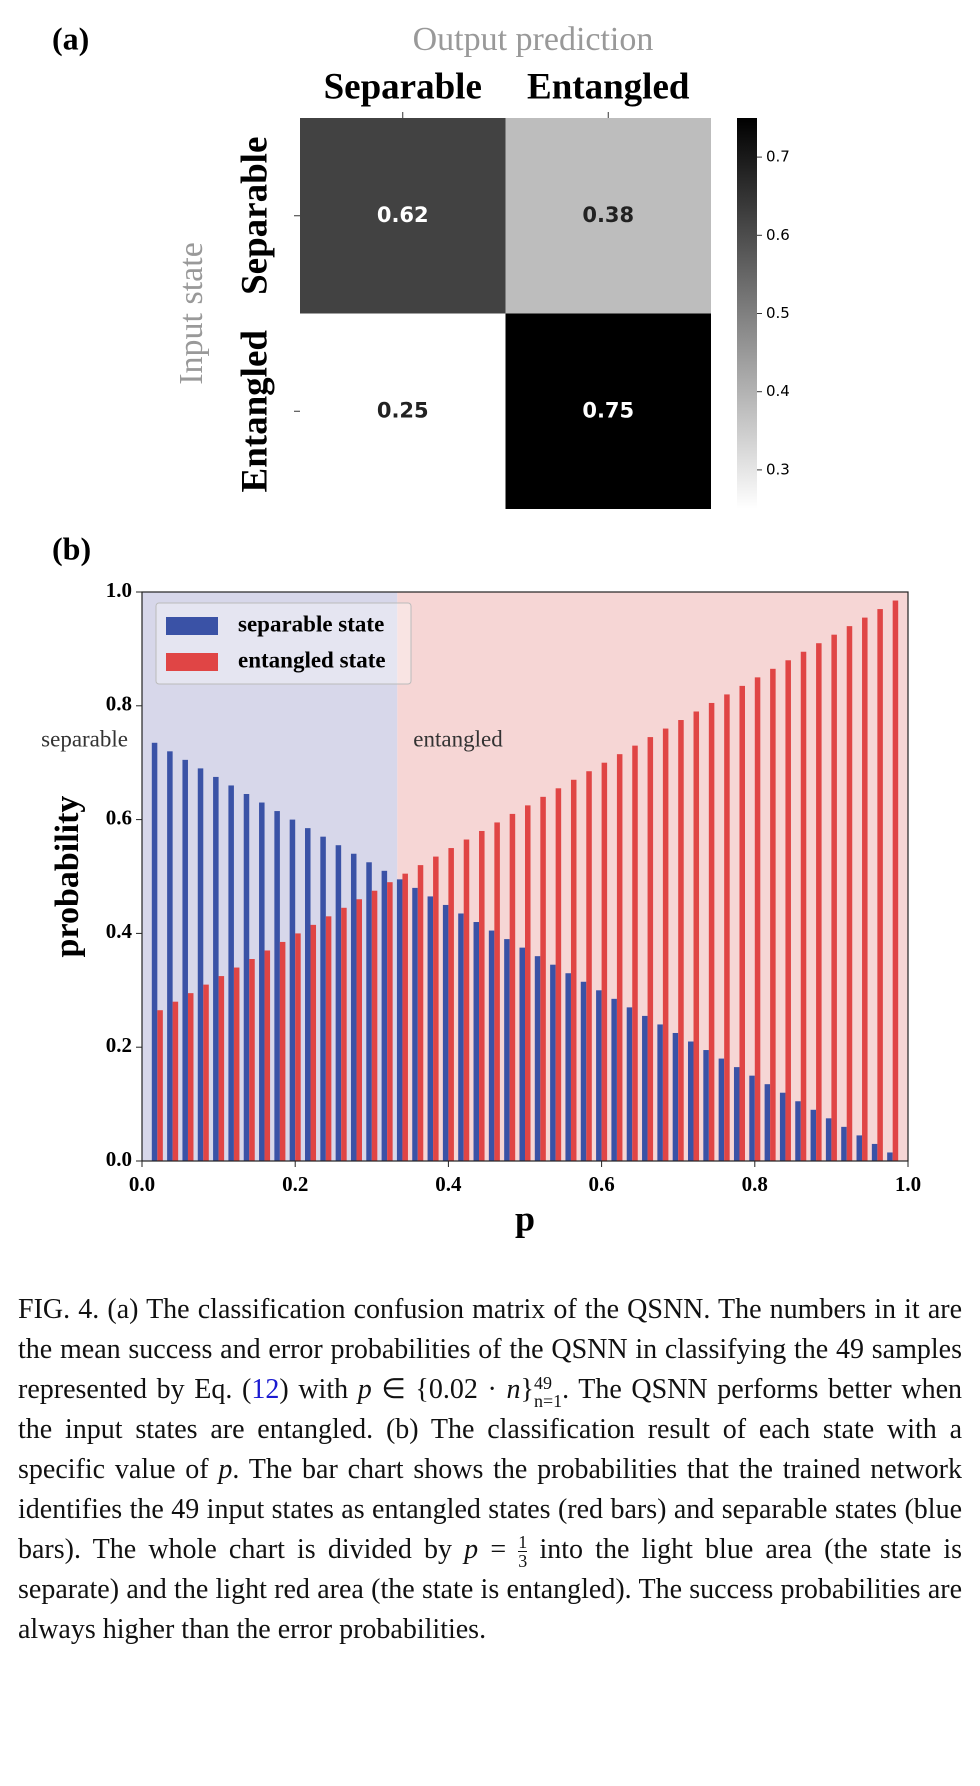  I want to click on y-tick-label: Entangled, so click(254, 411).